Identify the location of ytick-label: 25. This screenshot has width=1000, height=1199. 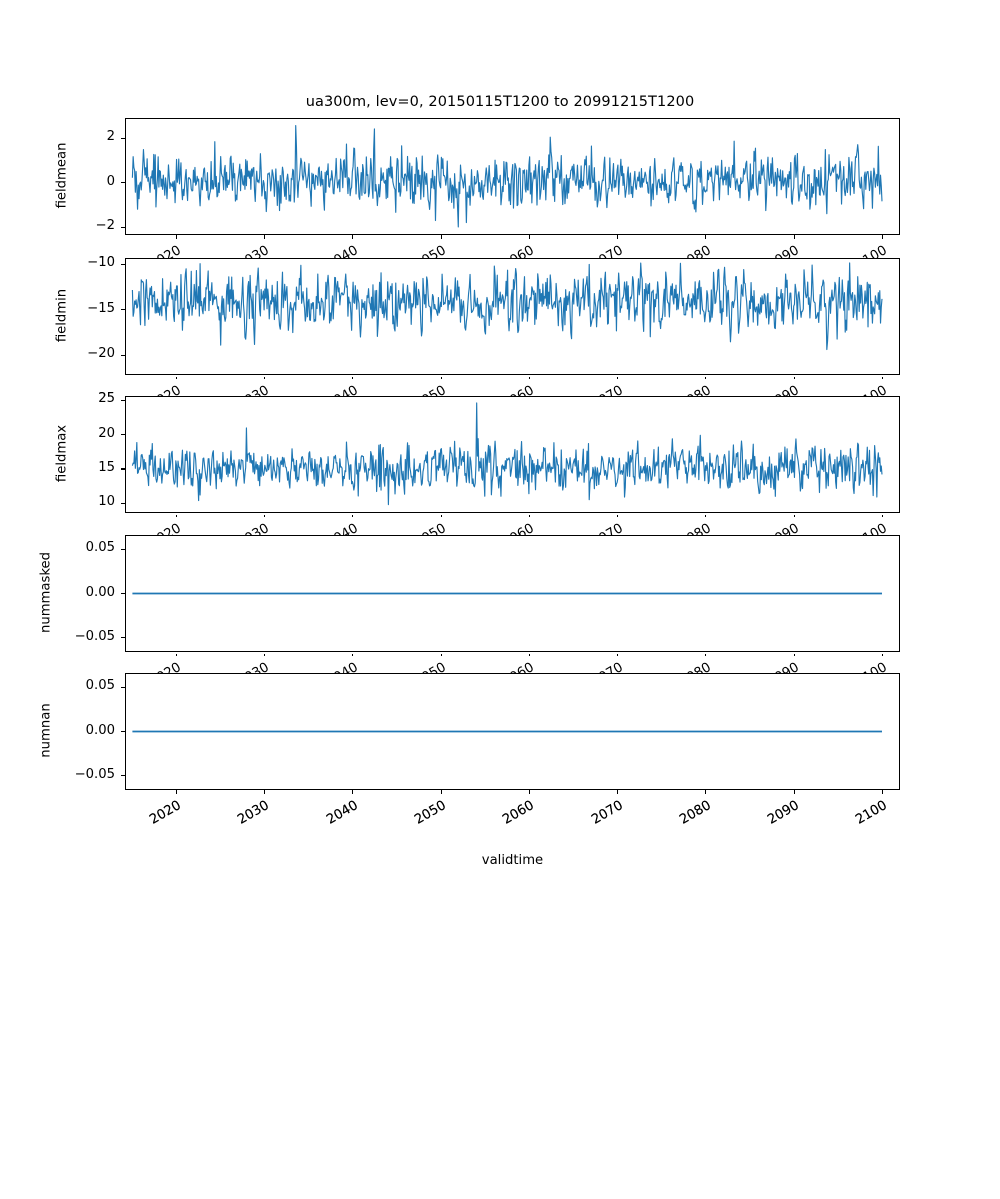
(106, 399).